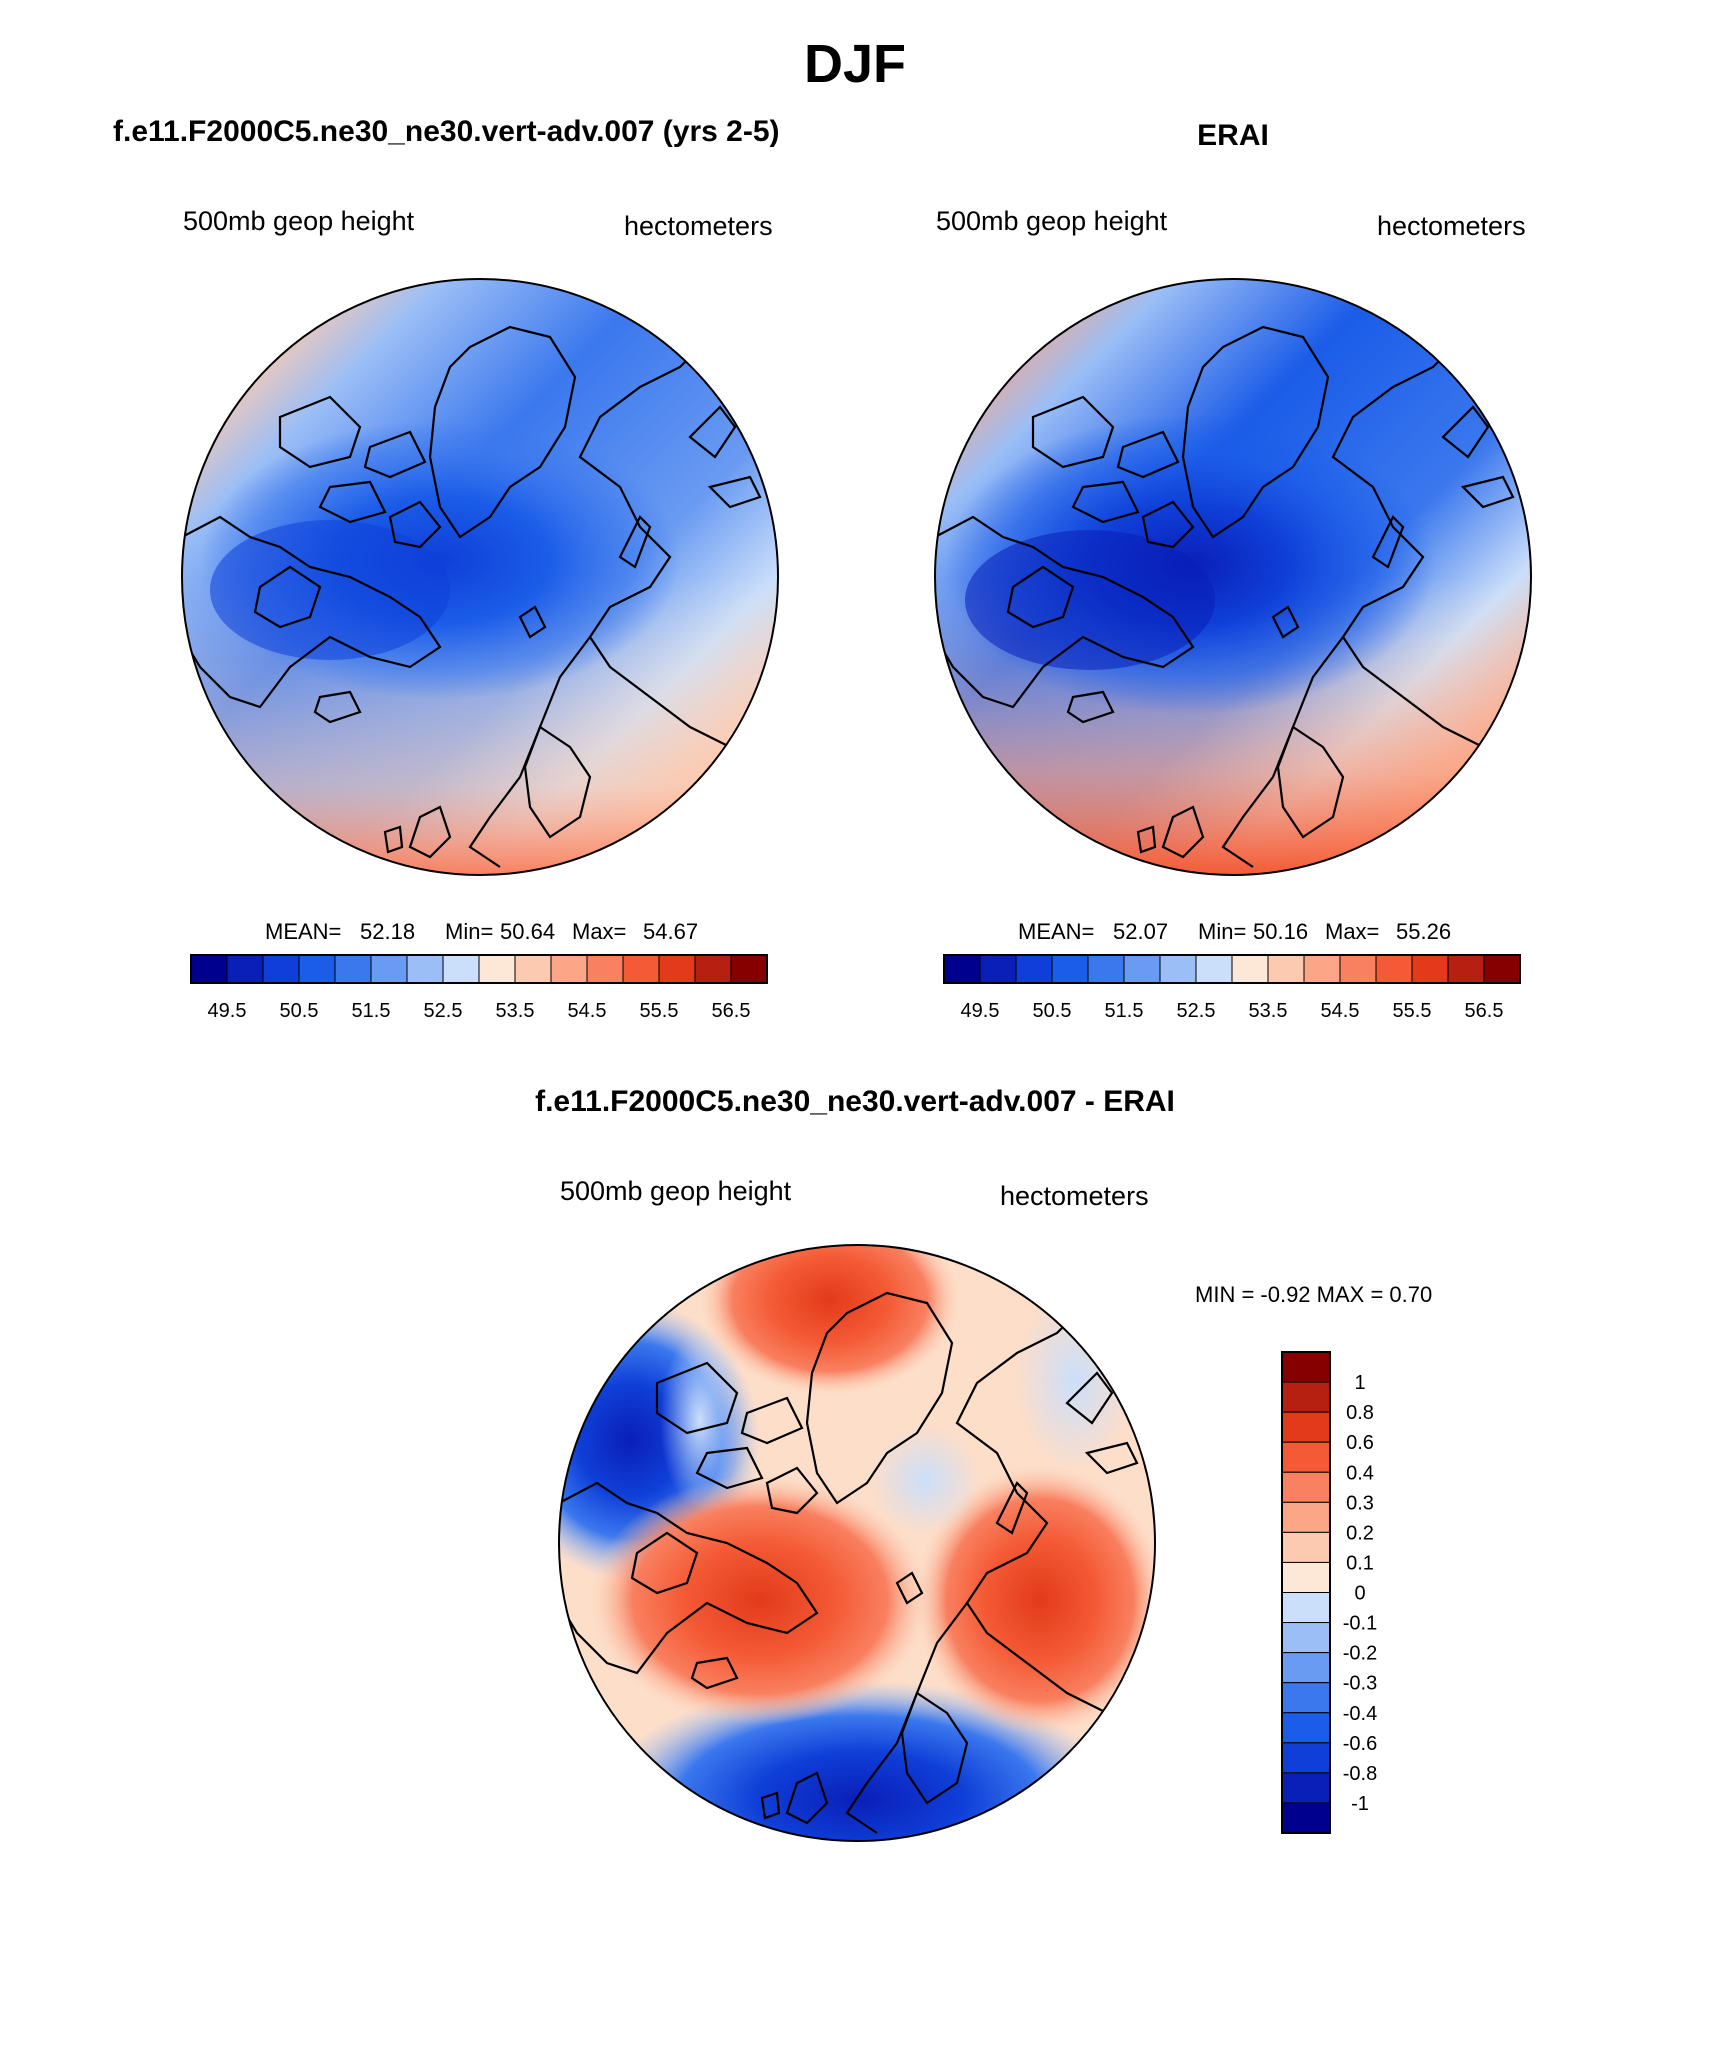 The image size is (1710, 2061). Describe the element at coordinates (299, 221) in the screenshot. I see `panel-model-left-label: 500mb geop height` at that location.